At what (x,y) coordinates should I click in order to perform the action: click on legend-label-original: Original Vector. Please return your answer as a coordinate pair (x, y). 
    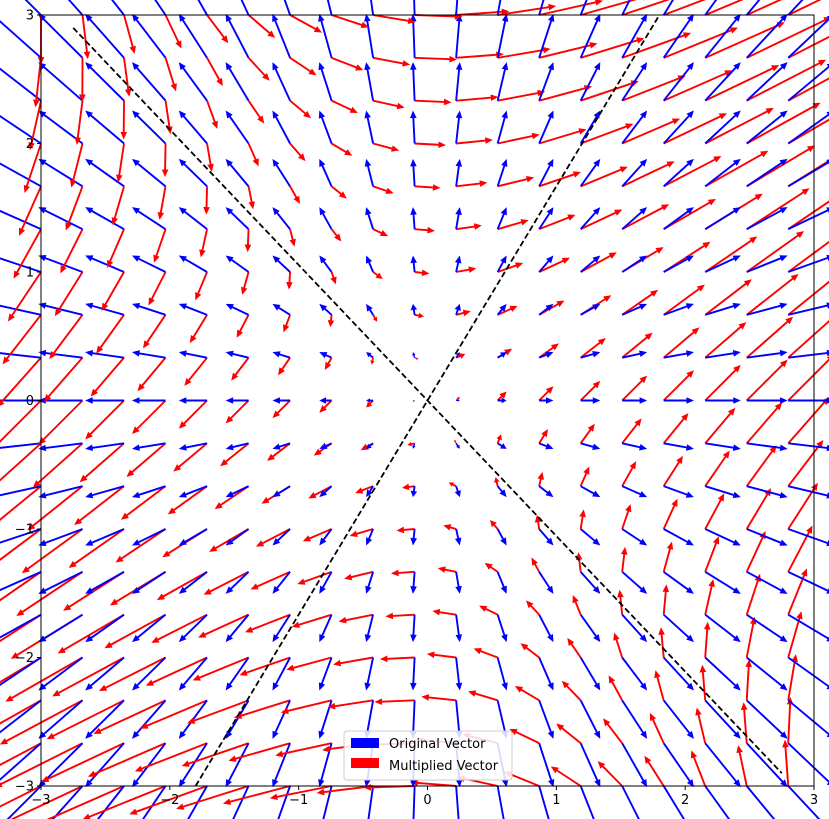
    Looking at the image, I should click on (437, 744).